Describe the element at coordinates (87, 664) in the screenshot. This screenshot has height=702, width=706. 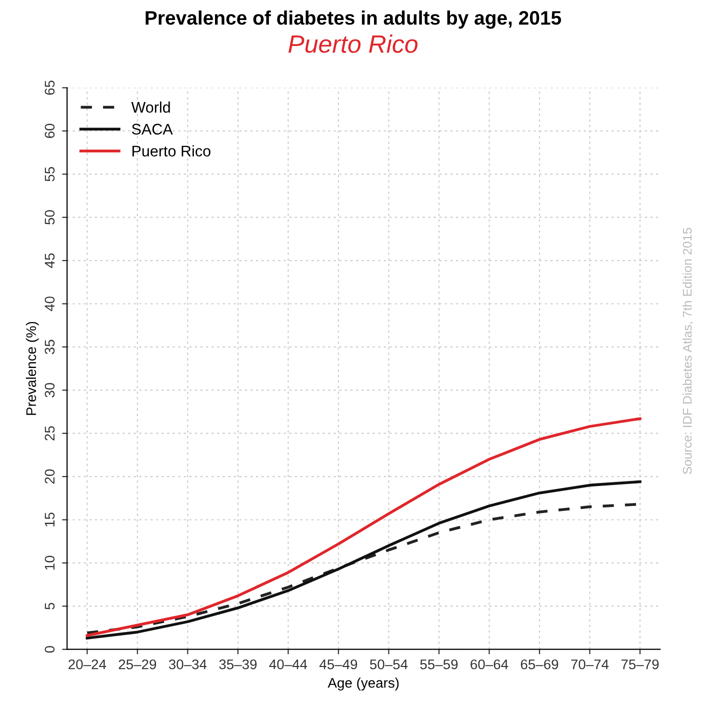
I see `x-tick-label: 20–24` at that location.